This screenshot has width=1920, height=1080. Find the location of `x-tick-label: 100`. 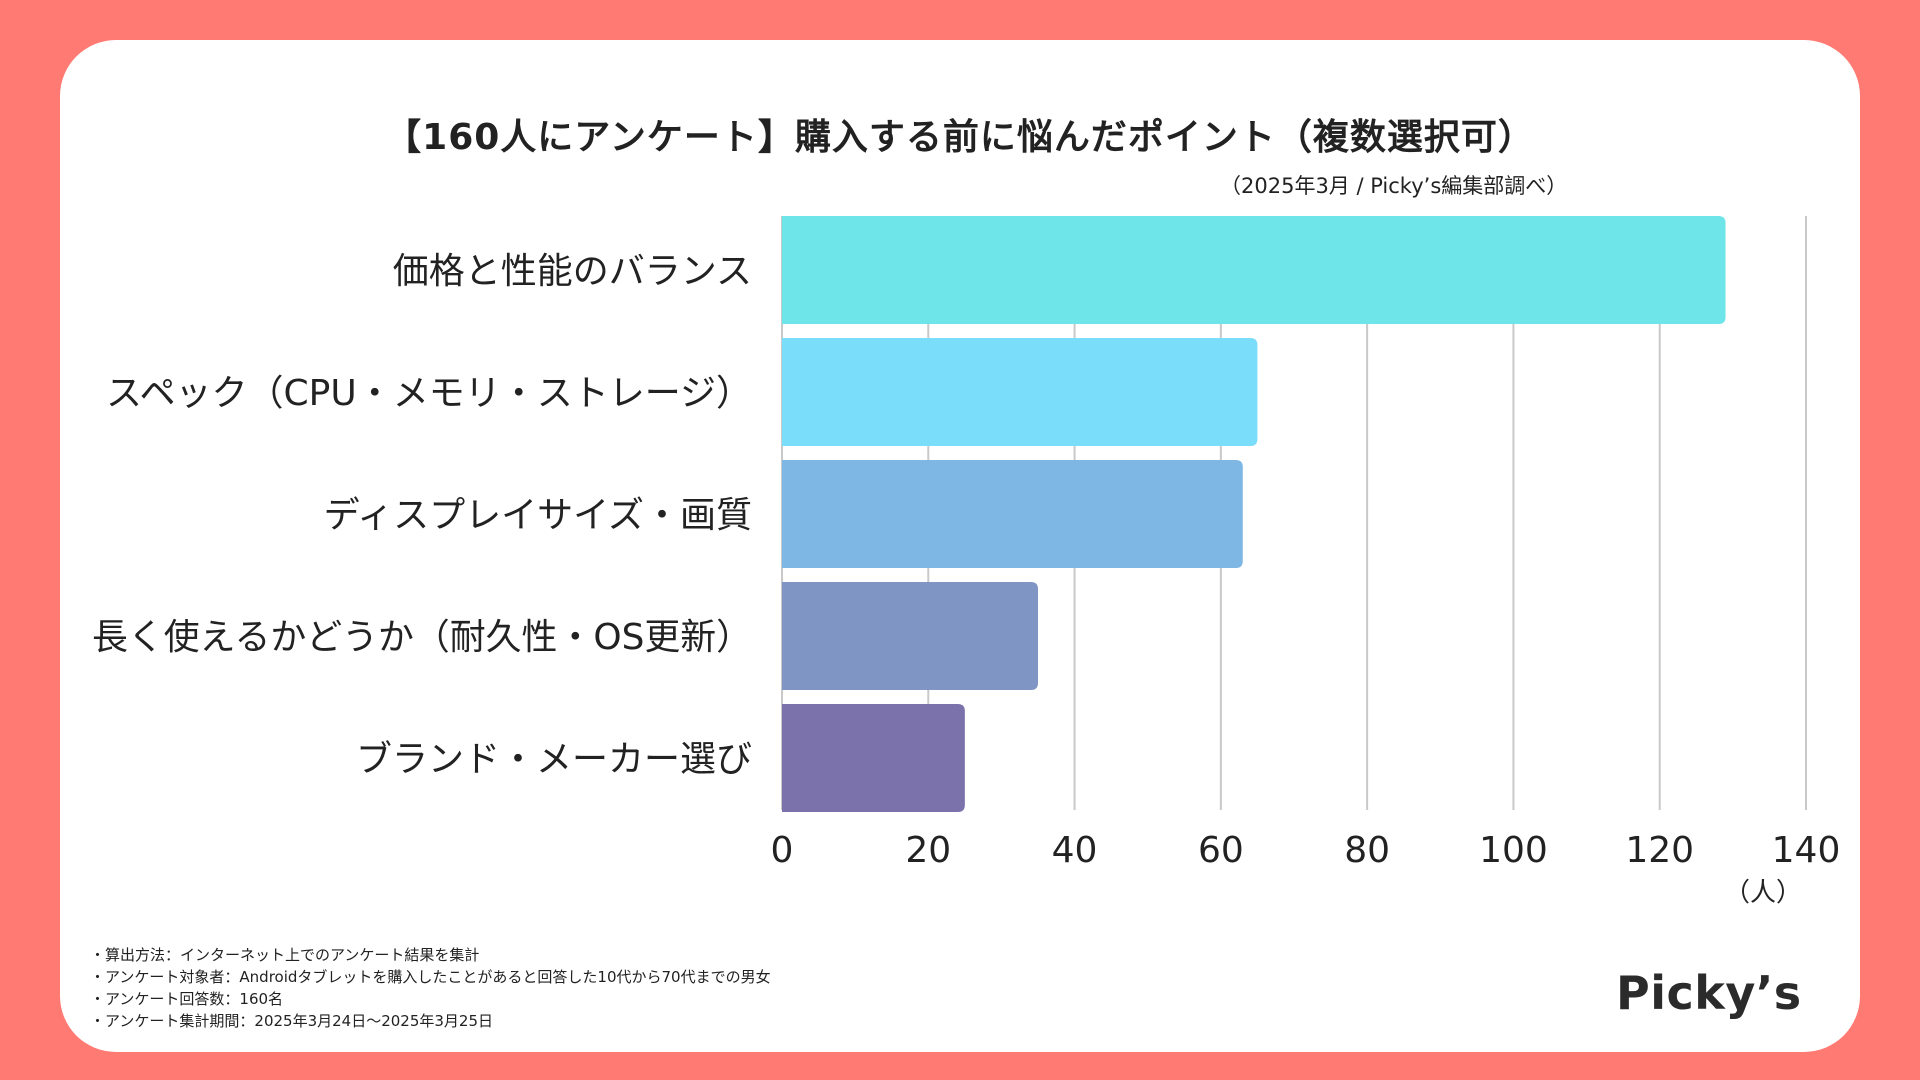

x-tick-label: 100 is located at coordinates (1513, 850).